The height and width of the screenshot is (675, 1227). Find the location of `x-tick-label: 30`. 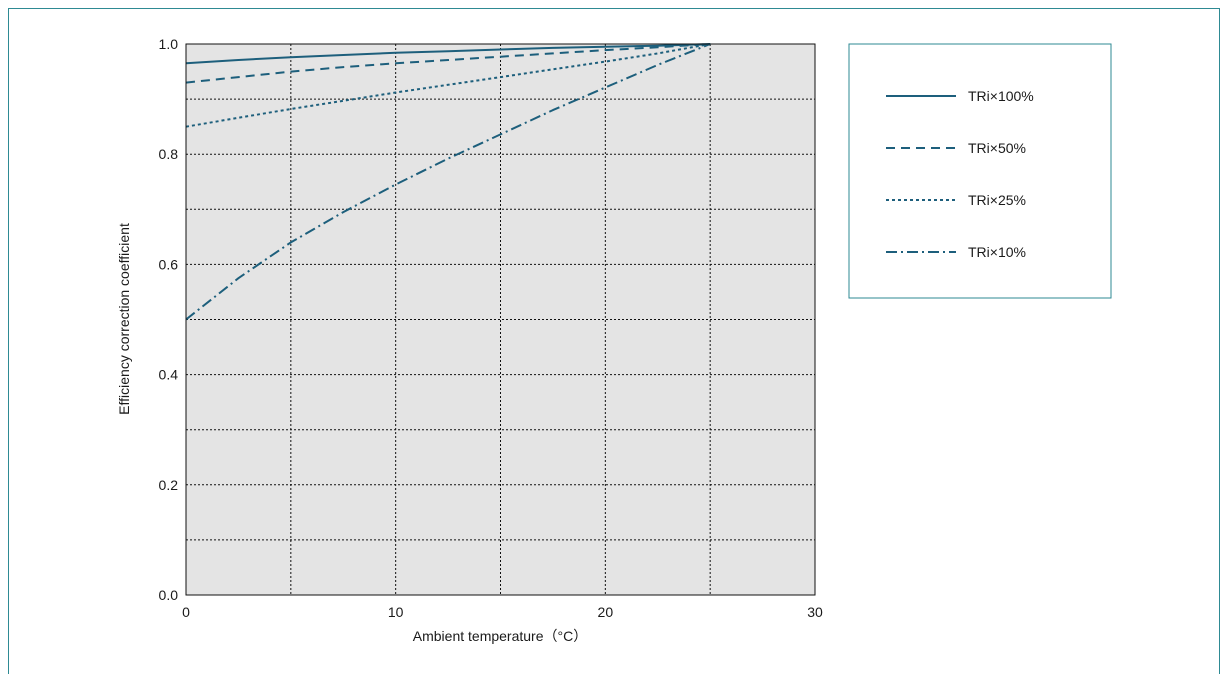

x-tick-label: 30 is located at coordinates (815, 612).